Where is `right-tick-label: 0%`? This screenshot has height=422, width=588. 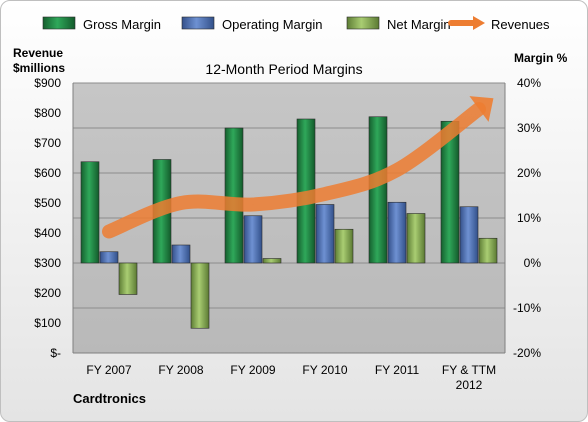 right-tick-label: 0% is located at coordinates (533, 263).